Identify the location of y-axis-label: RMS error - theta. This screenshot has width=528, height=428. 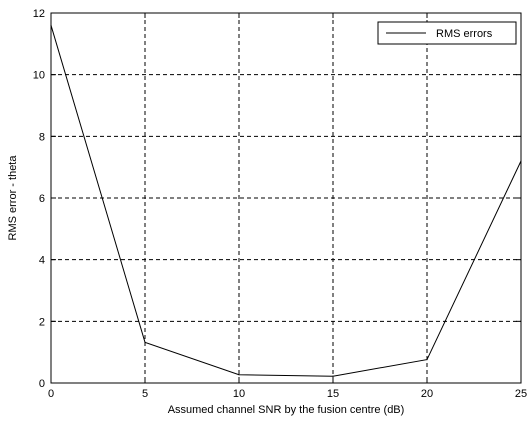
(13, 198).